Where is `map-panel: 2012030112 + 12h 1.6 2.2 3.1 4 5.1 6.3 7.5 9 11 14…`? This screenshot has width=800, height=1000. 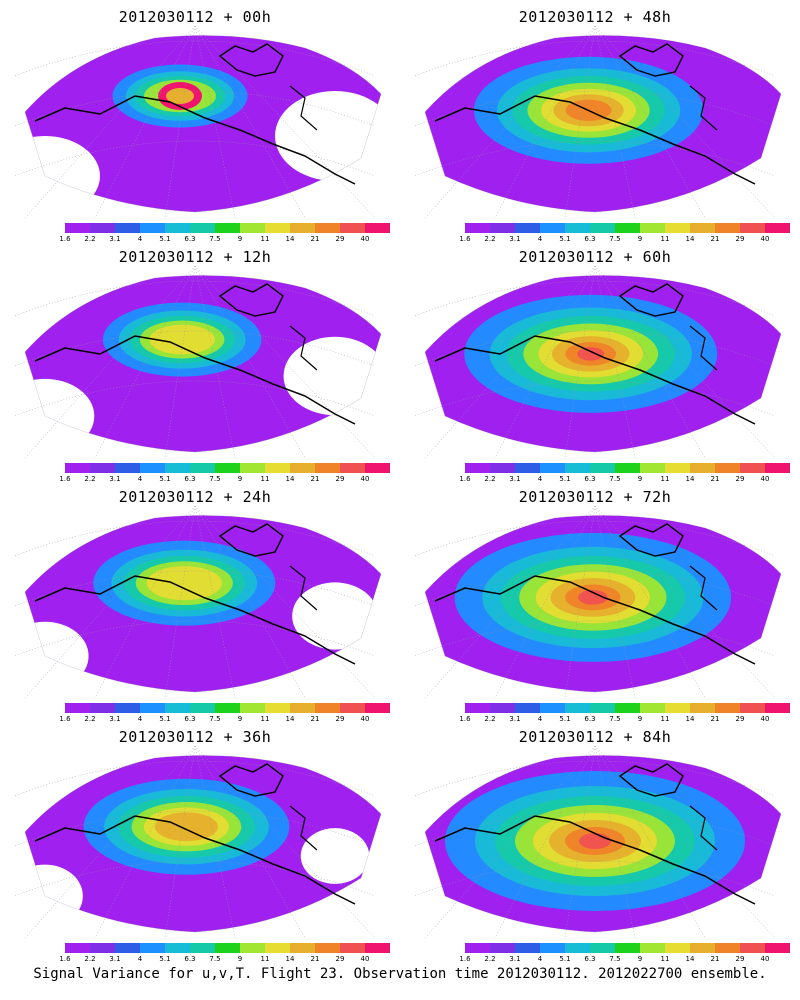
map-panel: 2012030112 + 12h 1.6 2.2 3.1 4 5.1 6.3 7.5 9 11 14… is located at coordinates (197, 362).